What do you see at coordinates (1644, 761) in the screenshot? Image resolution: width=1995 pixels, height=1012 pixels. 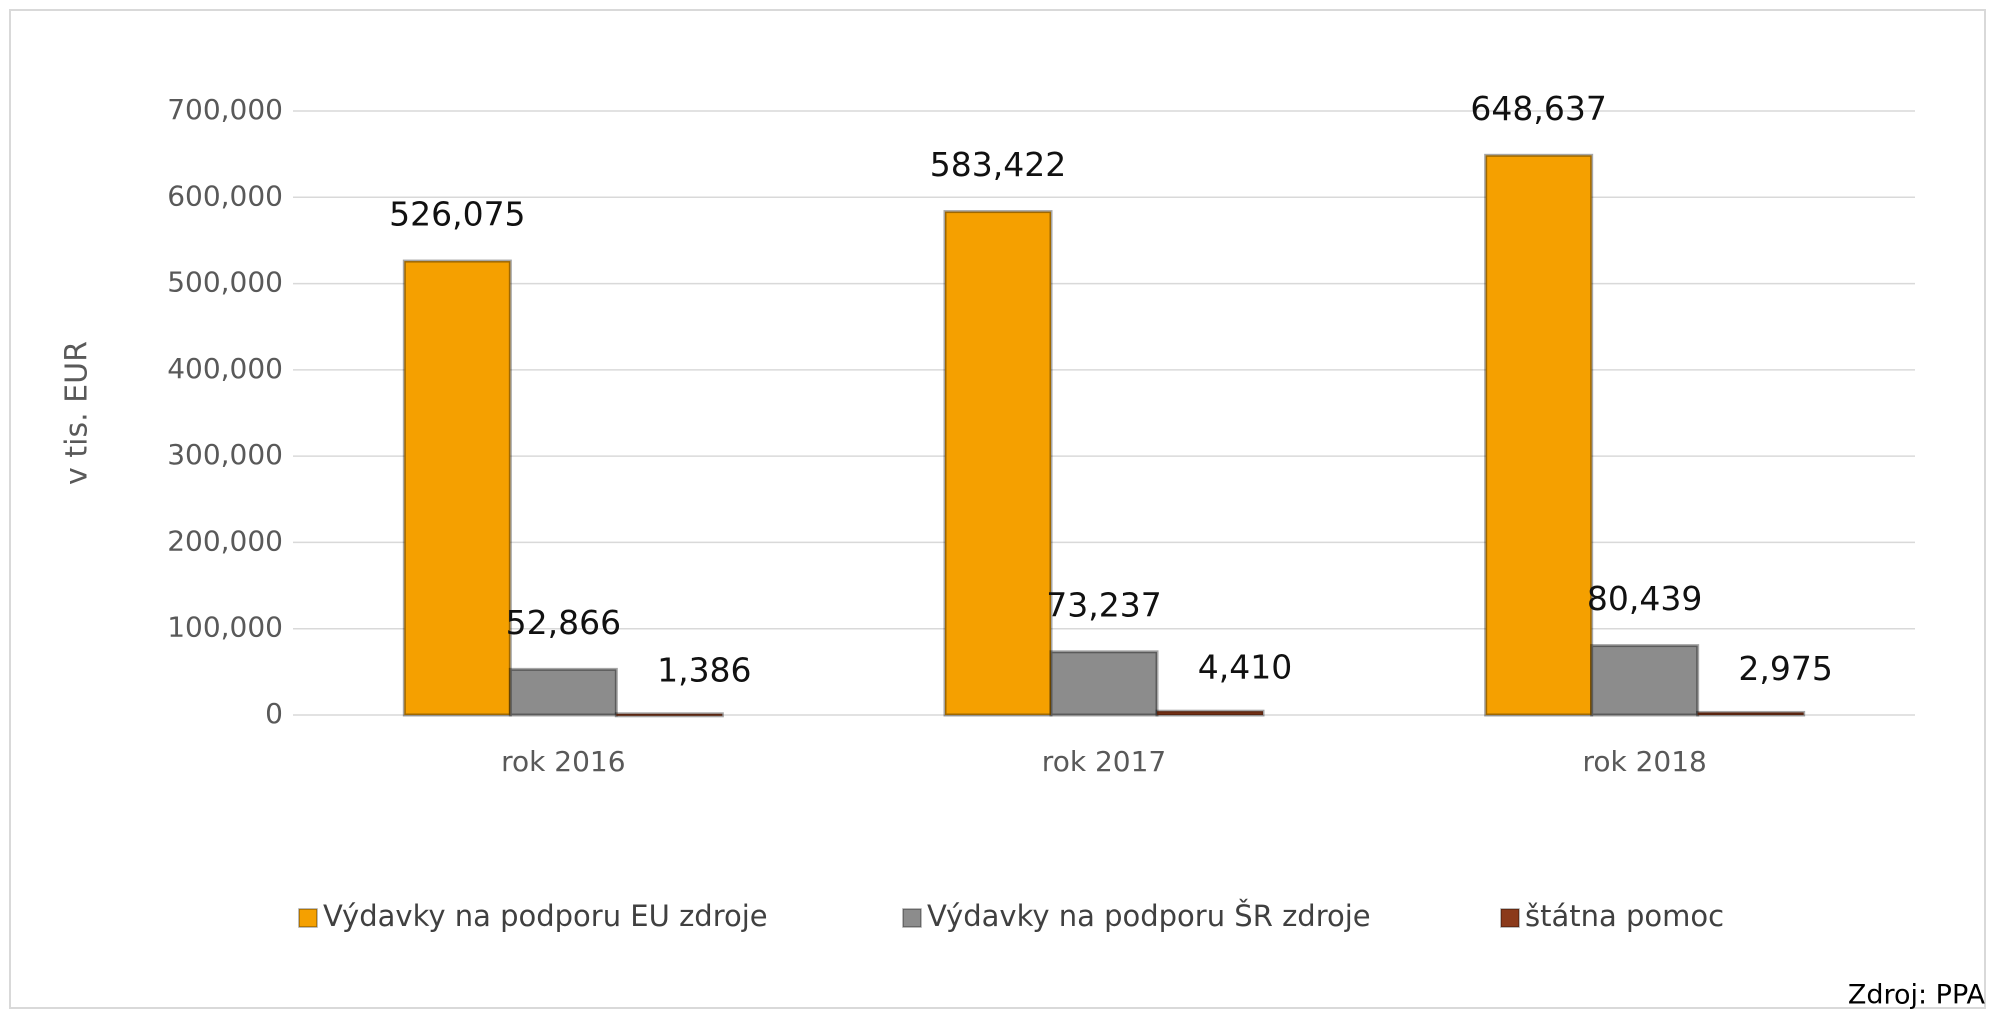 I see `x-tick-label: rok 2018` at bounding box center [1644, 761].